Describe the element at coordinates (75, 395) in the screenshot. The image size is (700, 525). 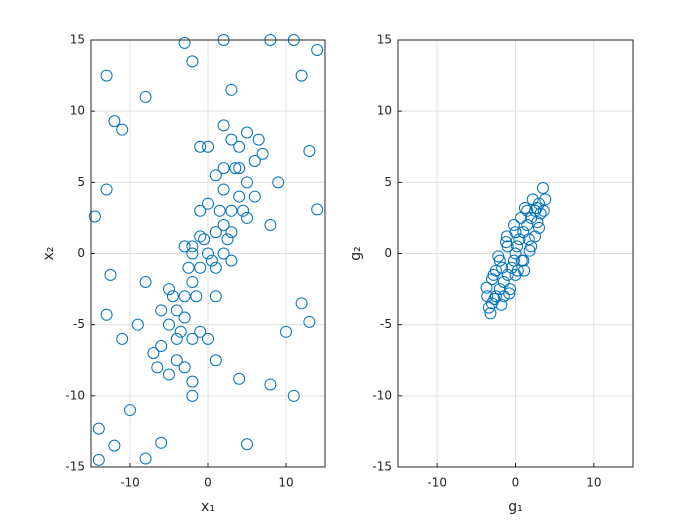
I see `y-tick-label: -10` at that location.